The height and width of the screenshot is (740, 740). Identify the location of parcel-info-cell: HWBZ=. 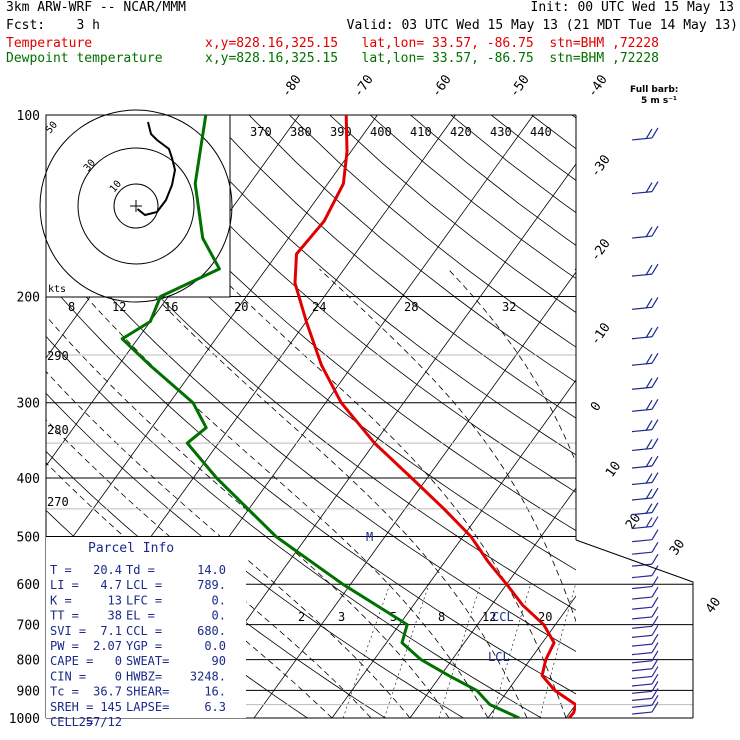
(144, 676).